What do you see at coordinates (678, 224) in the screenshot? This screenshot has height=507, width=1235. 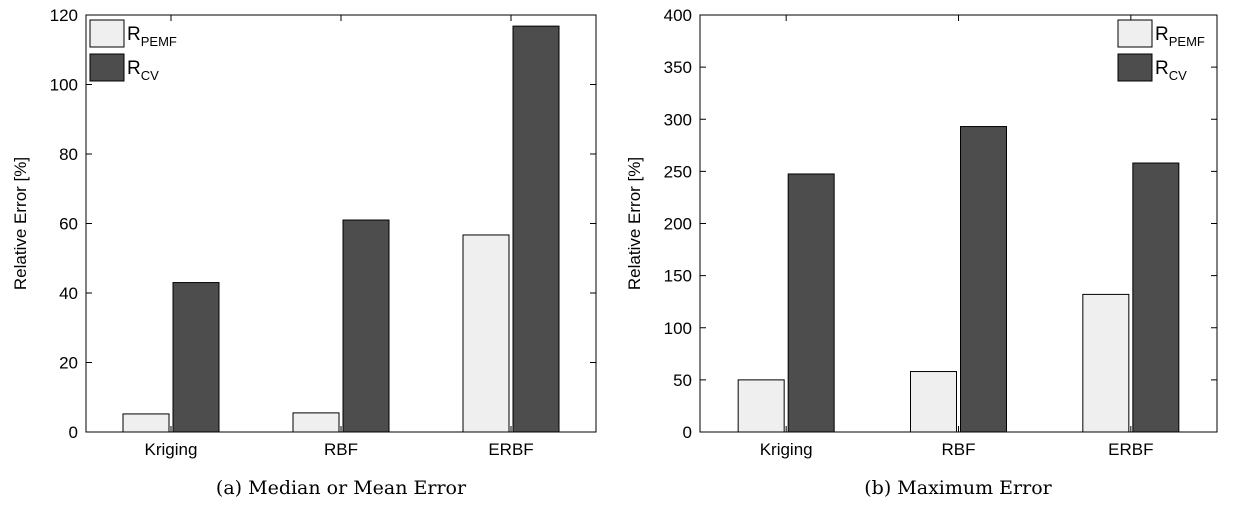 I see `y-tick-label: 200` at bounding box center [678, 224].